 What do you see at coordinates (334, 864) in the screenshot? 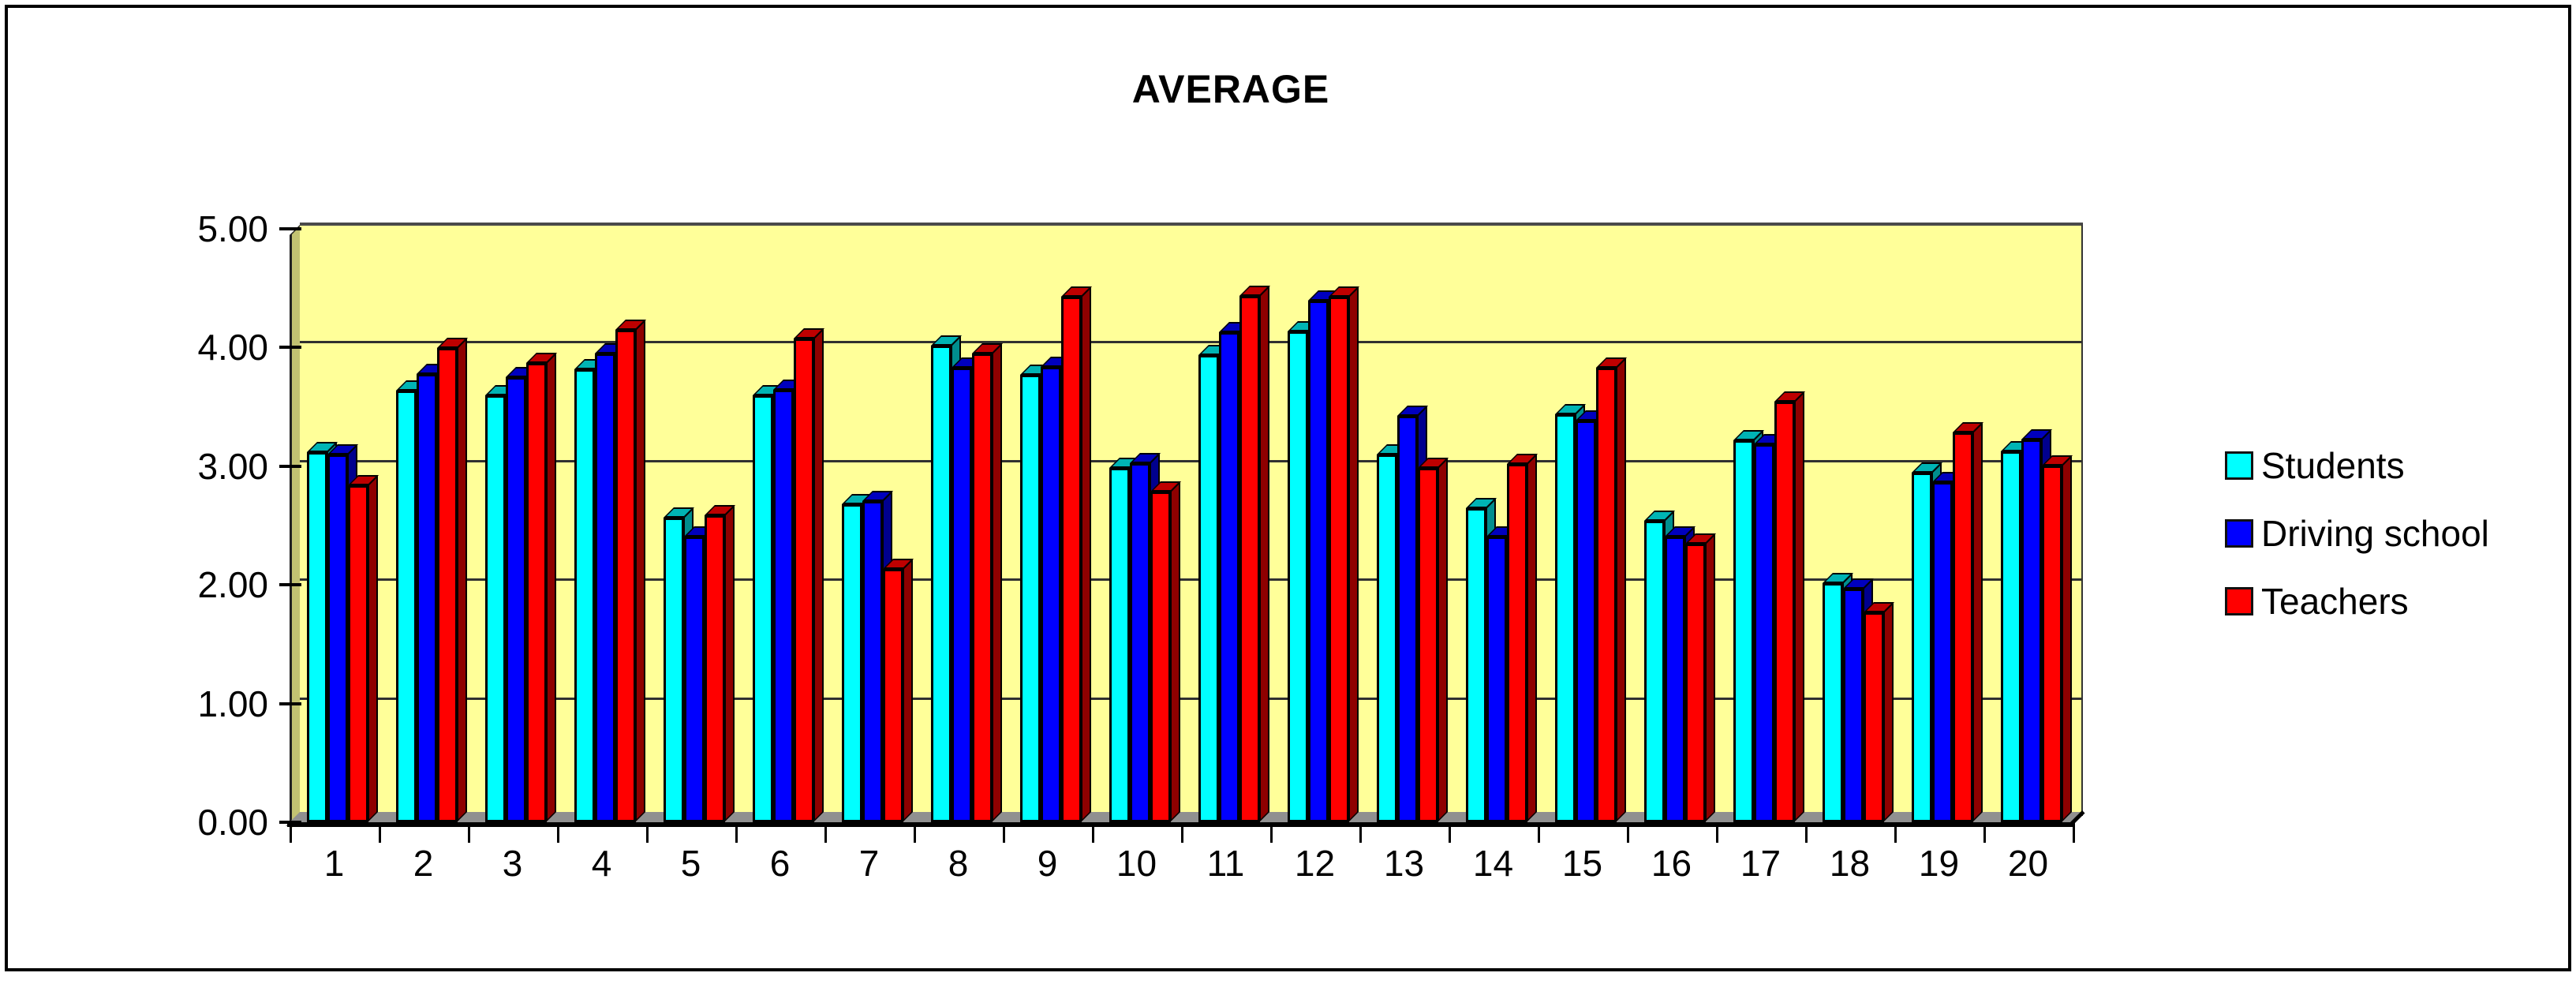
I see `category-label-1: 1` at bounding box center [334, 864].